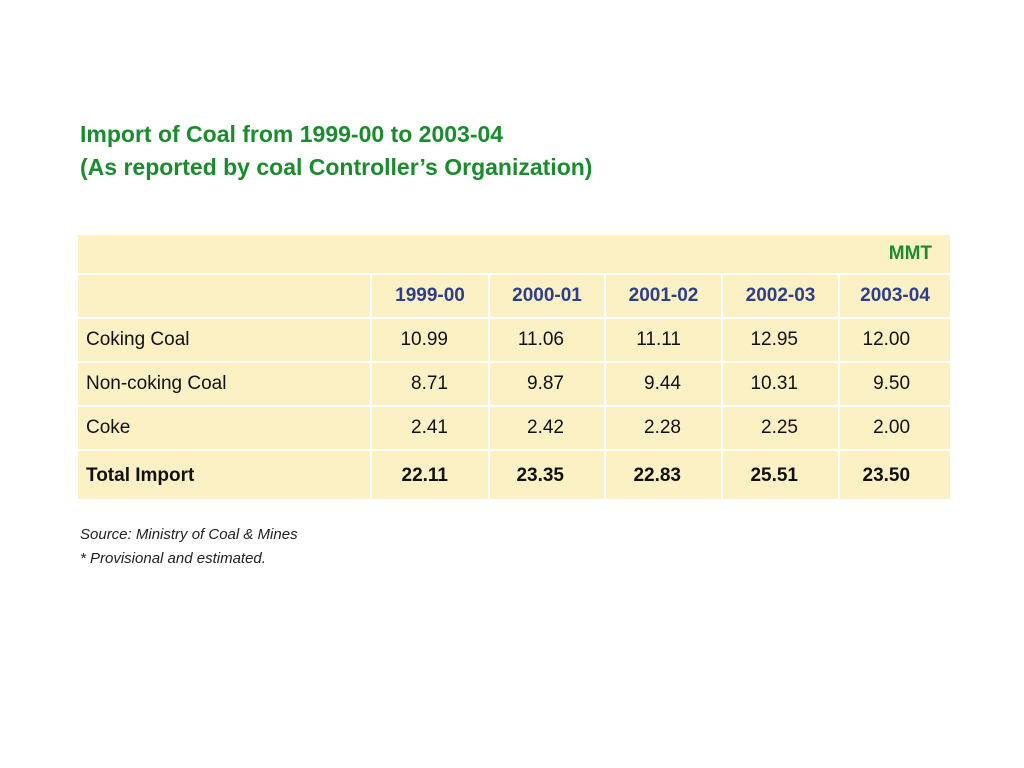 This screenshot has width=1024, height=768. I want to click on table-cell: 2.41, so click(430, 428).